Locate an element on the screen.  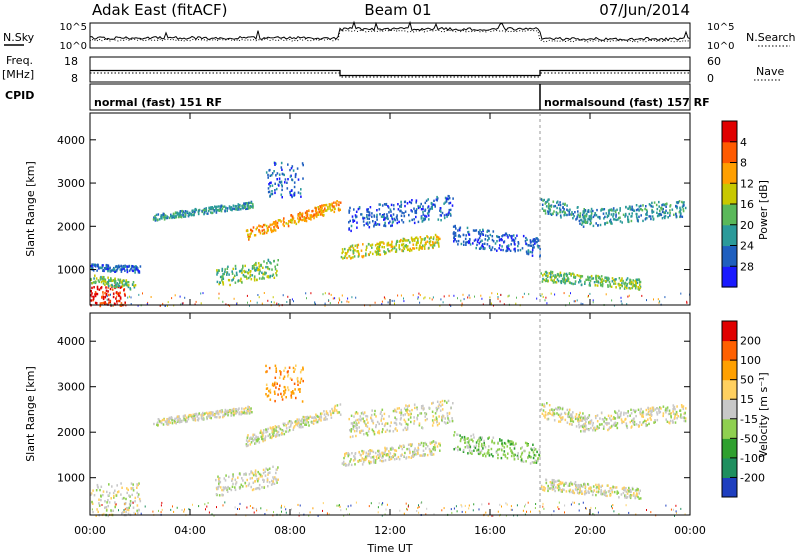
nave-tick-bottom: 0 is located at coordinates (710, 78).